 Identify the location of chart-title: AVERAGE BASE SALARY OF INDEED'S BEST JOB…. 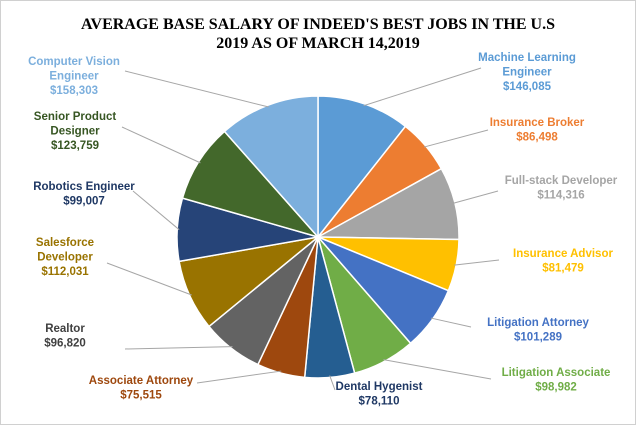
(318, 34).